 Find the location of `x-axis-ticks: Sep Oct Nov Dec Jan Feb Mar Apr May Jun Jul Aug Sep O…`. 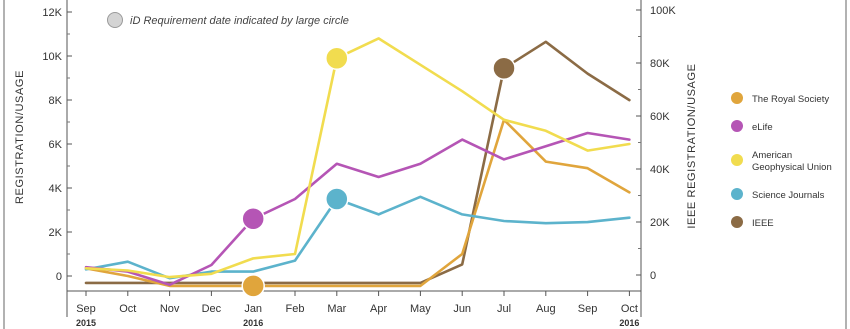

x-axis-ticks: Sep Oct Nov Dec Jan Feb Mar Apr May Jun Jul Aug Sep O… is located at coordinates (357, 315).